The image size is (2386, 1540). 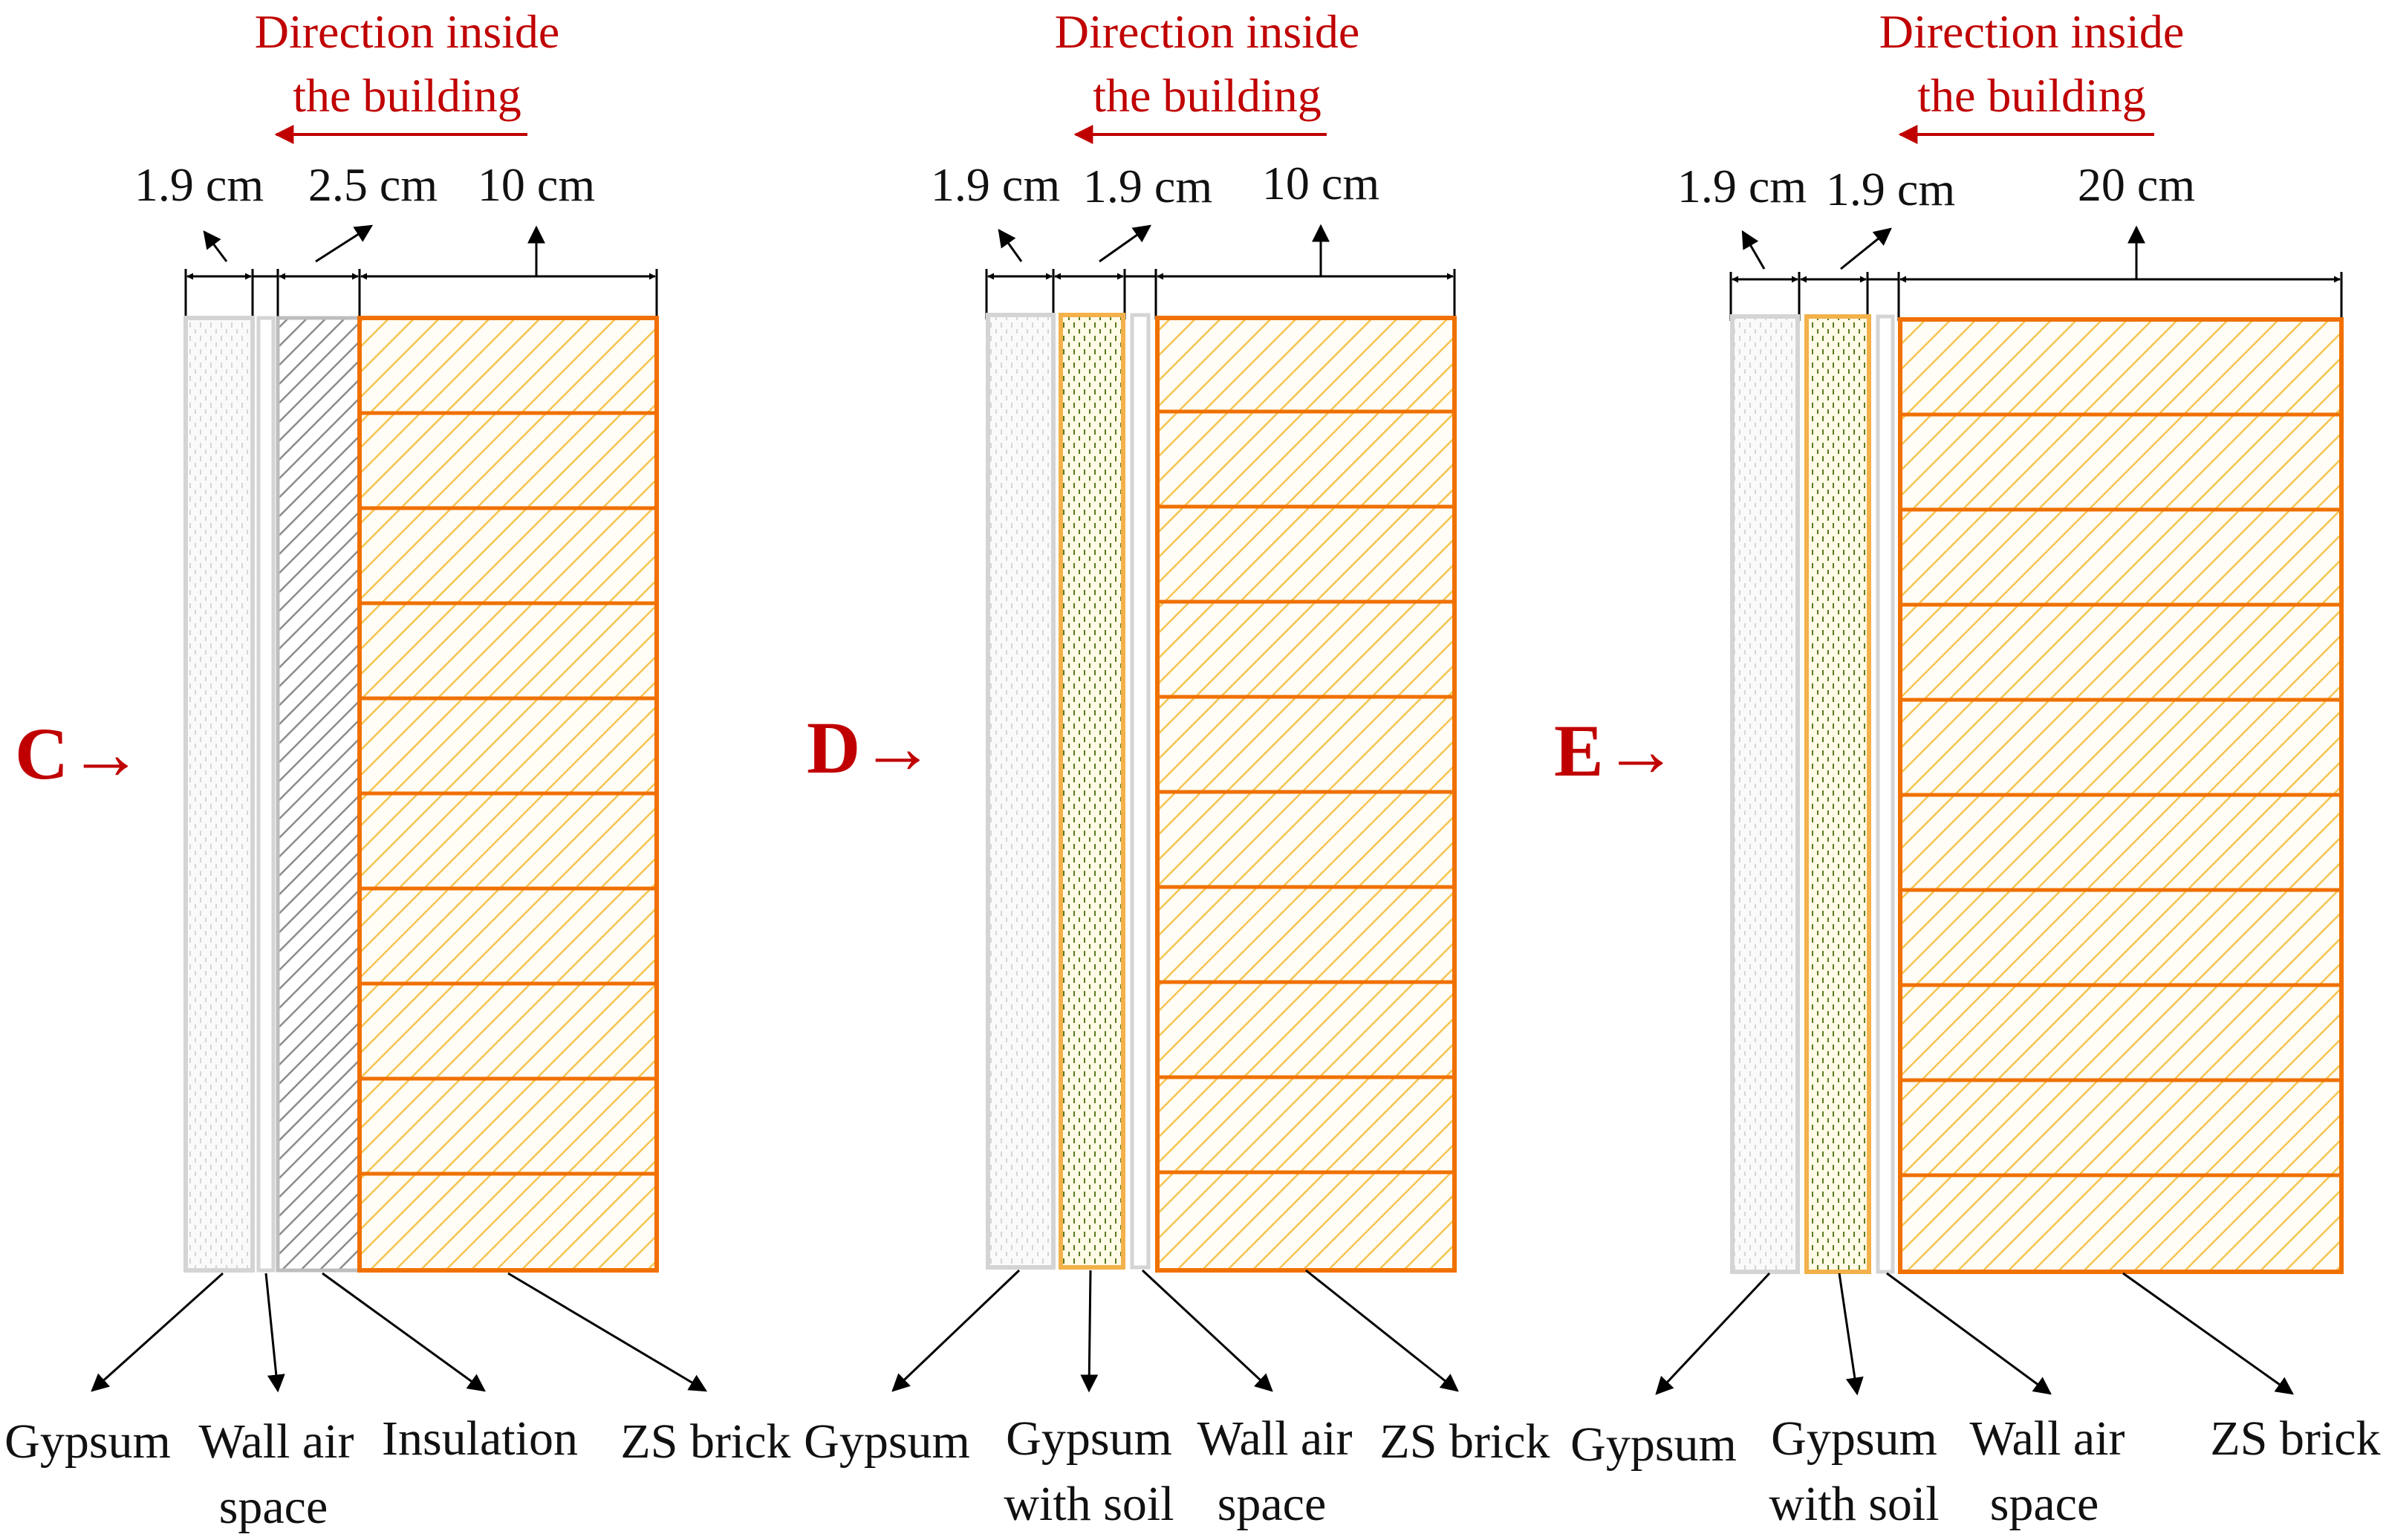 I want to click on section-label: D→, so click(x=870, y=747).